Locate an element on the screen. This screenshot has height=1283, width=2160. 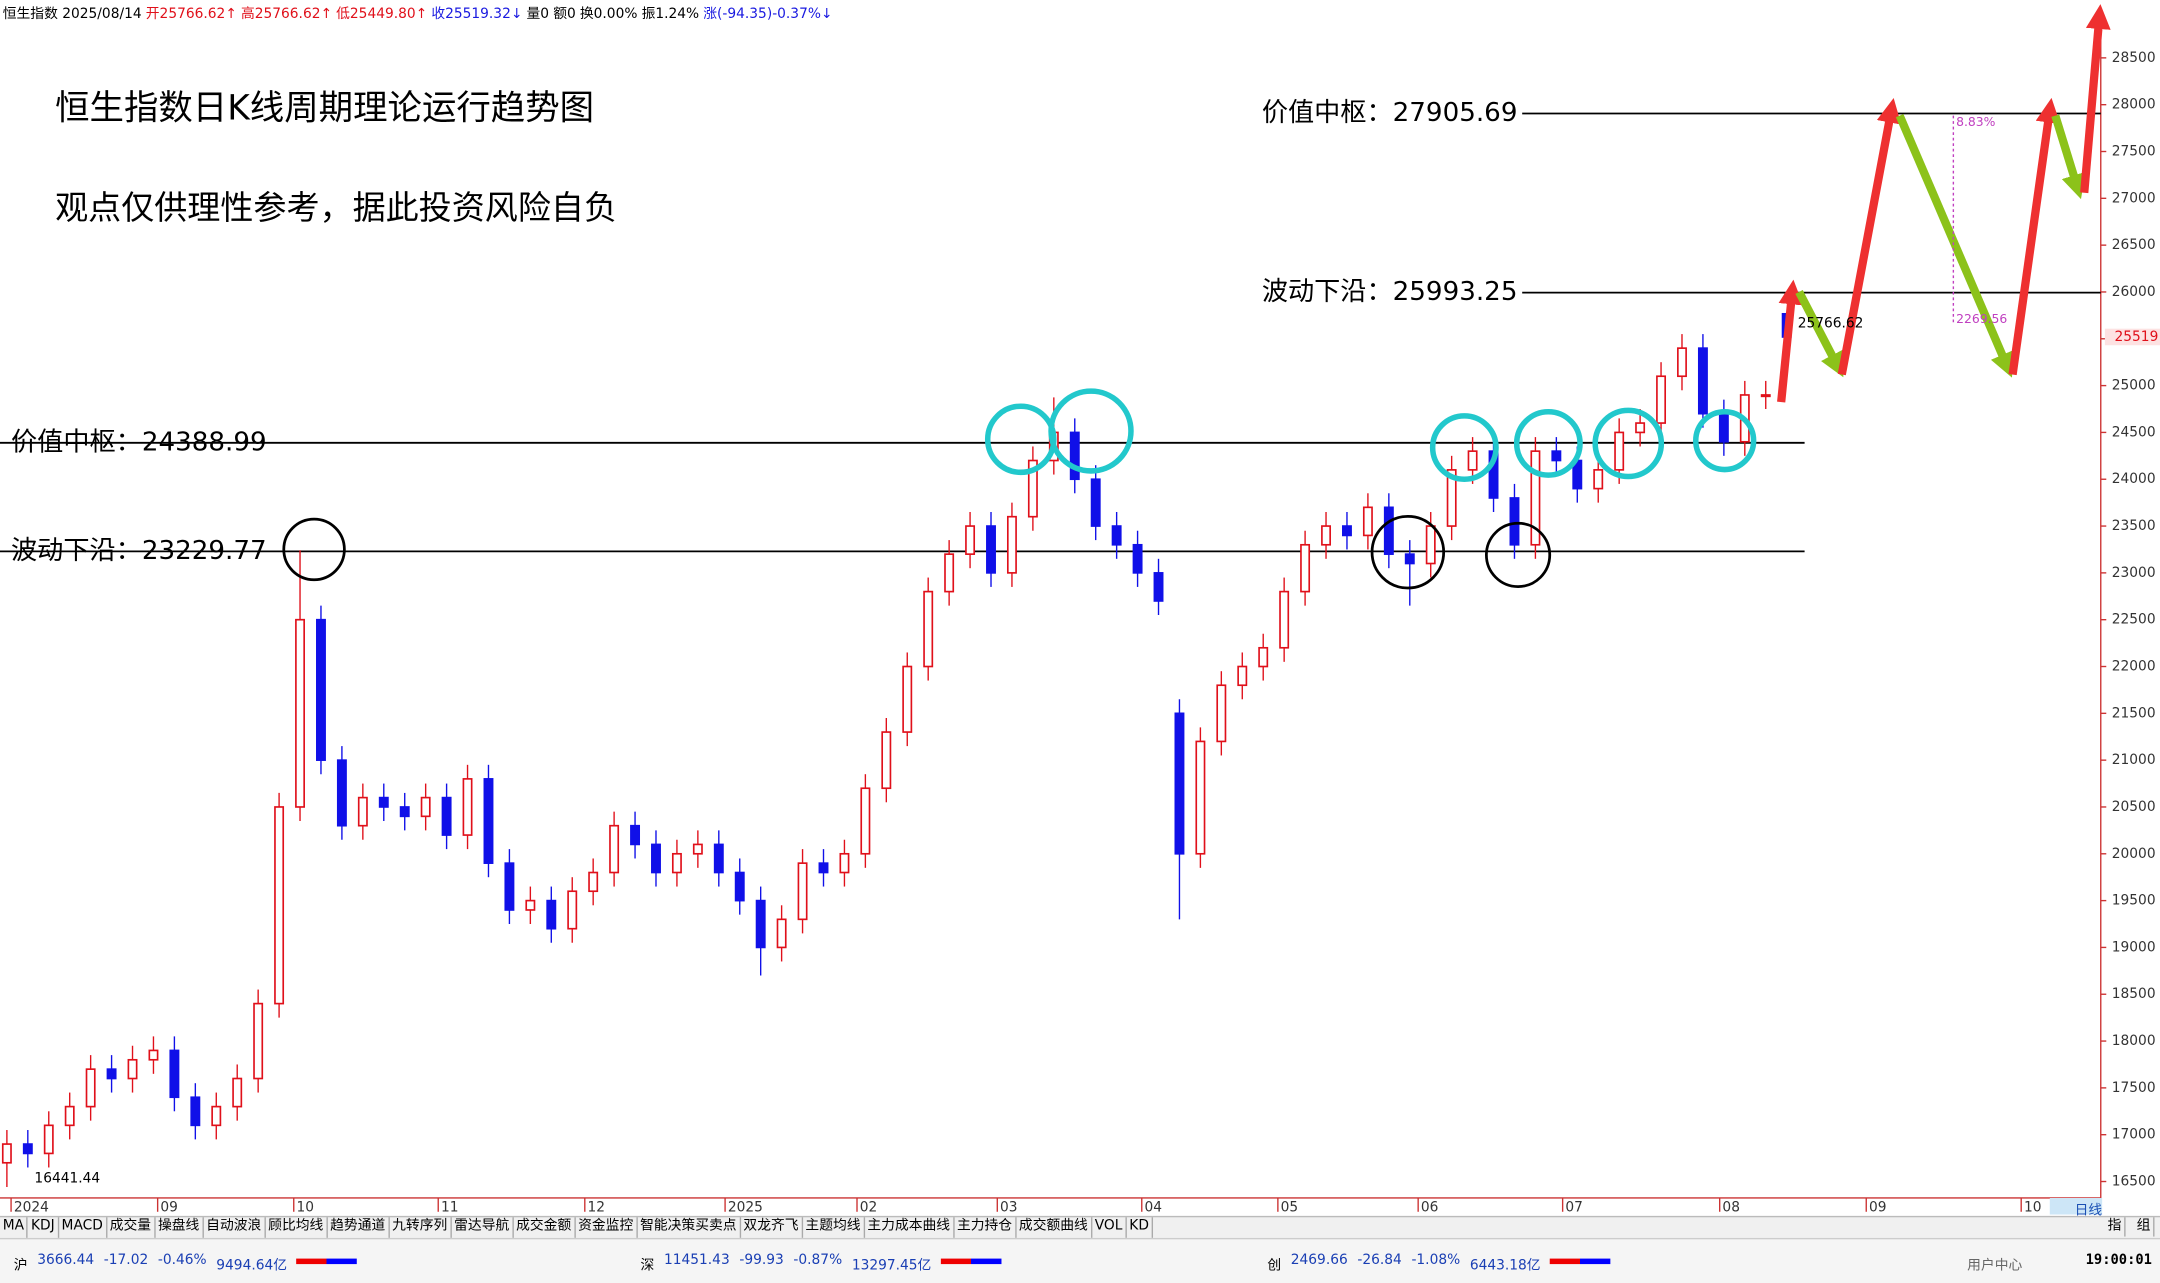
y-tick-label: 18000 is located at coordinates (2134, 1041).